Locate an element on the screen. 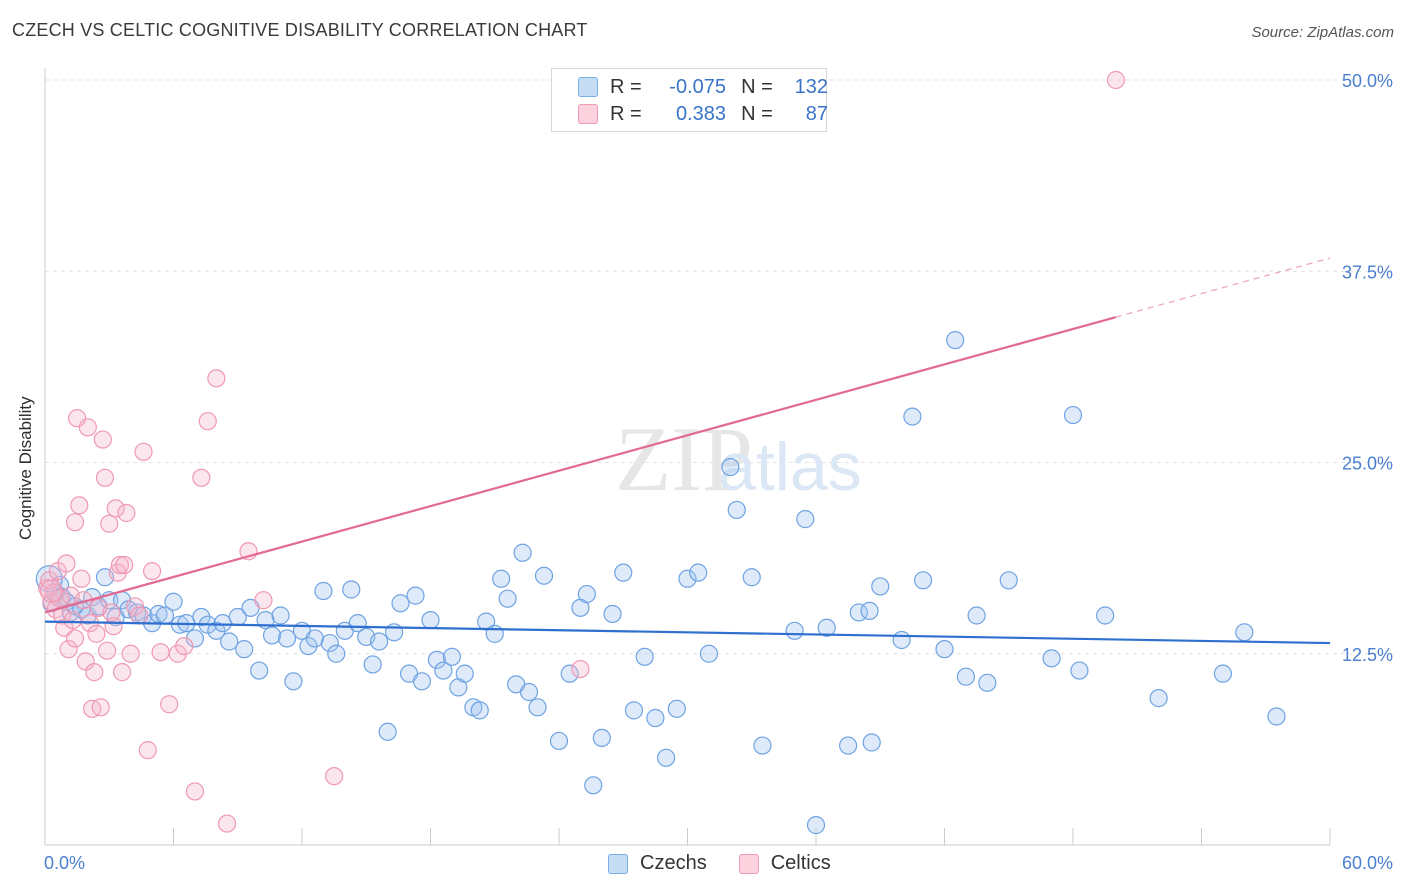  y-tick-label: 25.0% is located at coordinates (1367, 464).